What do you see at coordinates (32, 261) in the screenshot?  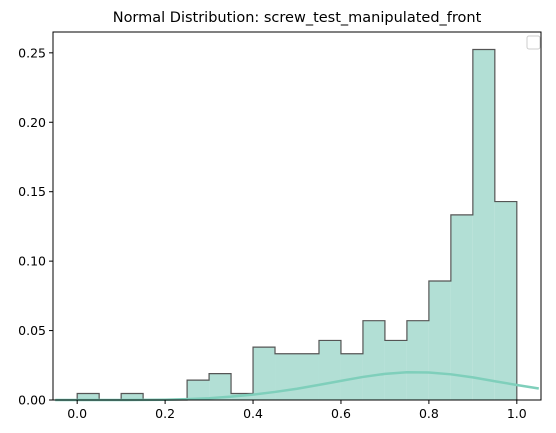 I see `y-tick-label: 0.10` at bounding box center [32, 261].